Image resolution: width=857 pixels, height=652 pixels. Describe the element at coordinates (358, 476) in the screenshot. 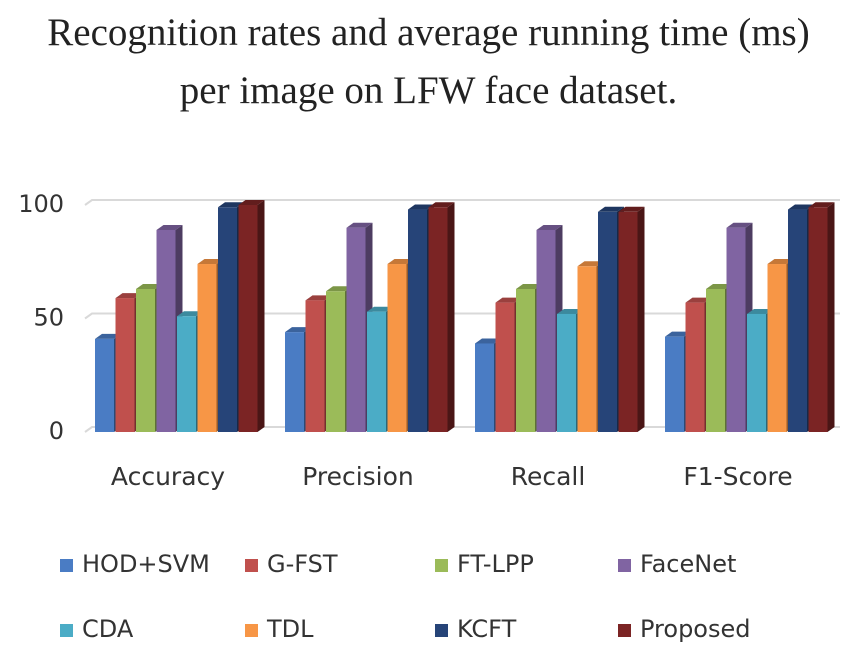

I see `x-tick-label: Precision` at that location.